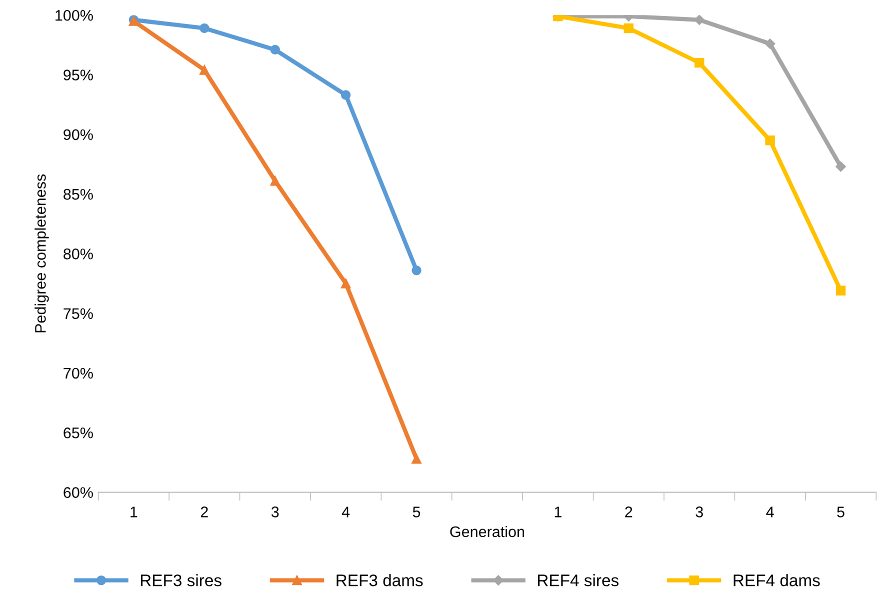  Describe the element at coordinates (78, 134) in the screenshot. I see `y-tick-label: 90%` at that location.